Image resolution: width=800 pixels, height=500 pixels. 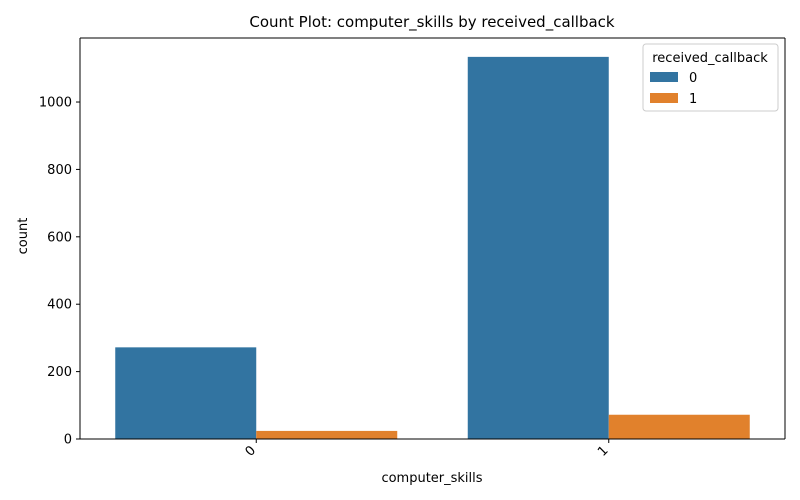 I want to click on x-tick-label: 0, so click(x=251, y=451).